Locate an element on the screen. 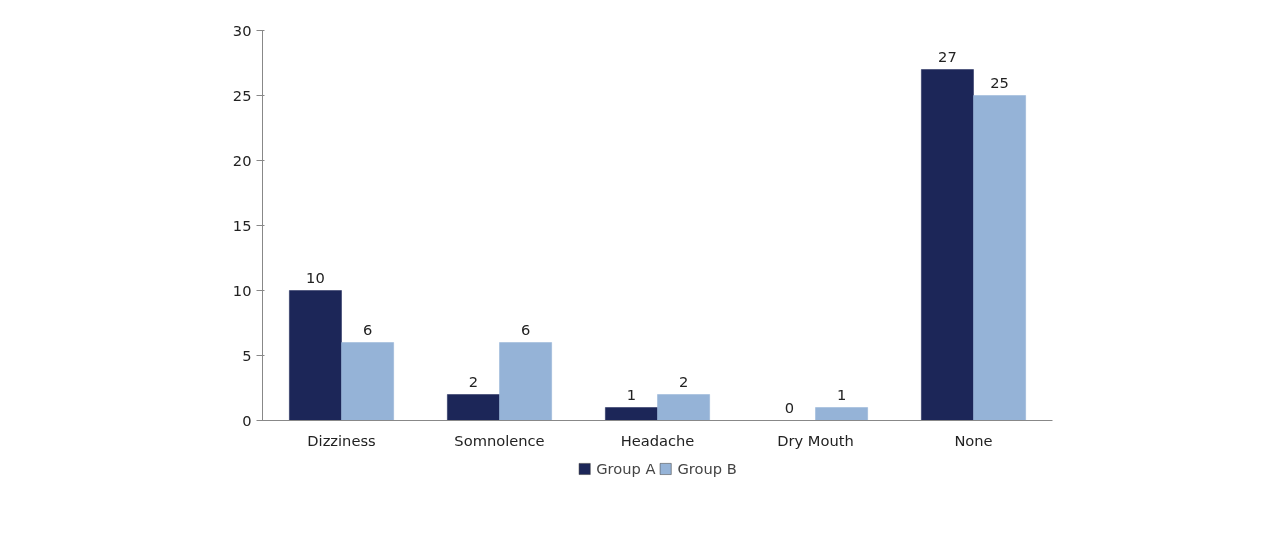 Image resolution: width=1266 pixels, height=534 pixels. x-tick-label: Dry Mouth is located at coordinates (815, 440).